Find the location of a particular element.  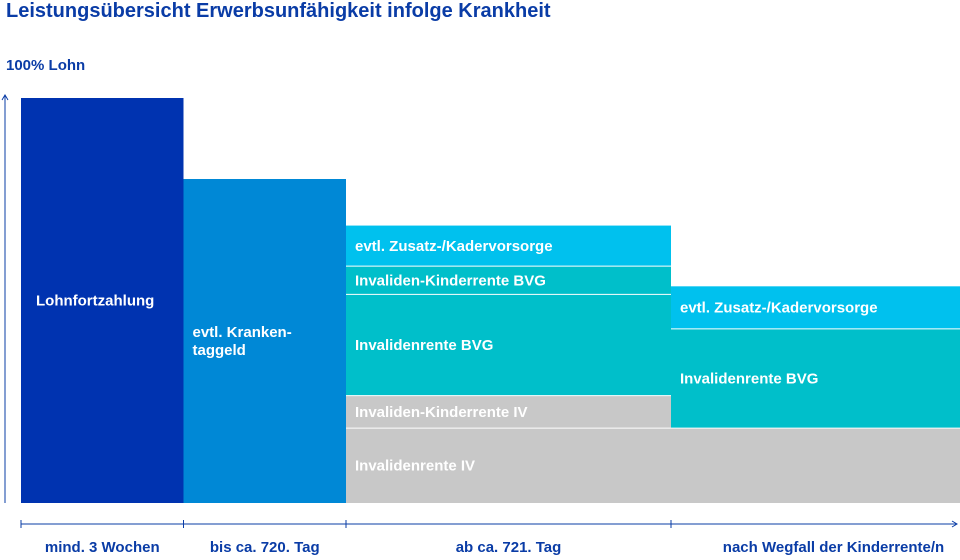

segment-label-2-3: Invaliden-Kinderrente BVG is located at coordinates (450, 280).